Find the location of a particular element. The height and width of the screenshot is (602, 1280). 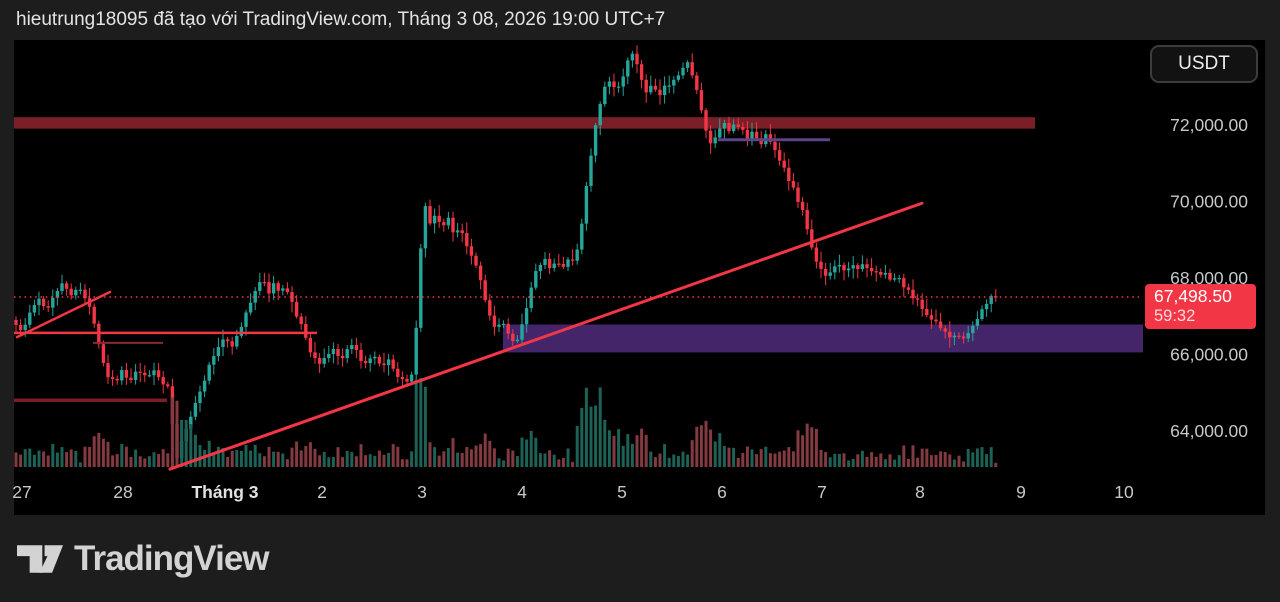

price-tick-label: 66,000.00 is located at coordinates (1209, 354).